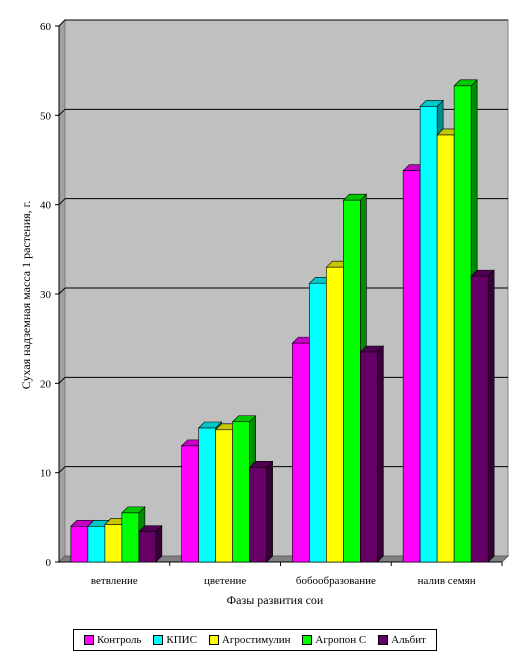  Describe the element at coordinates (46, 384) in the screenshot. I see `y-tick-label: 20` at that location.